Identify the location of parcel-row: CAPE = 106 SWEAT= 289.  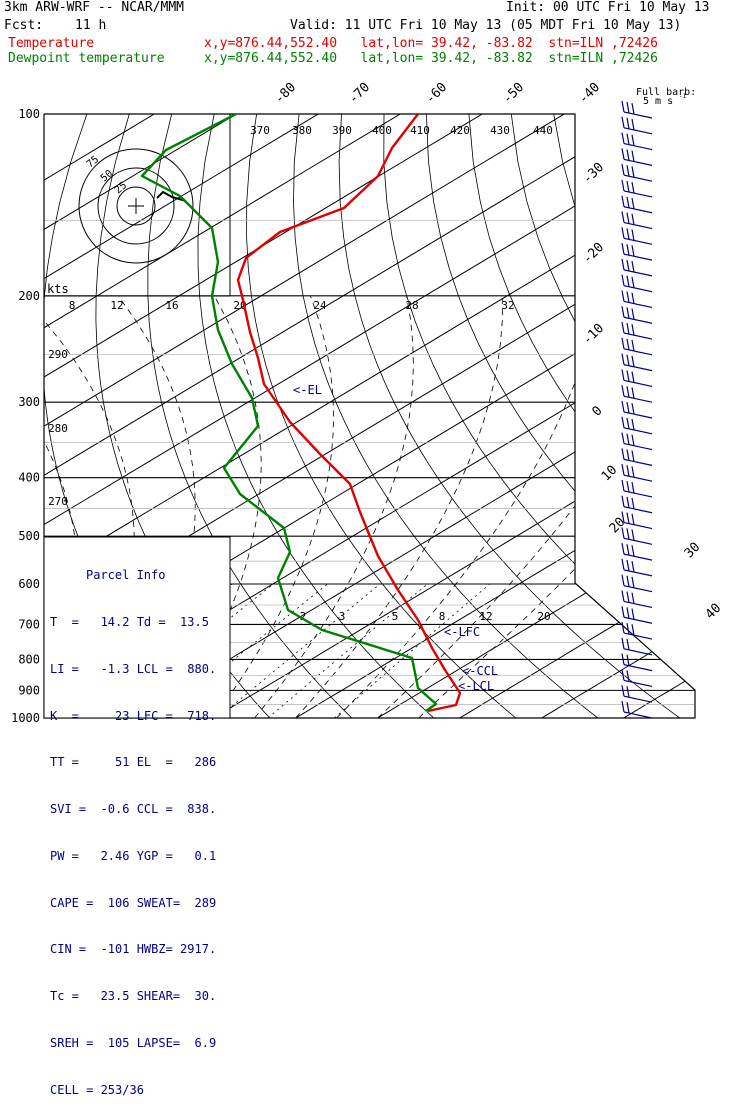
(137, 904).